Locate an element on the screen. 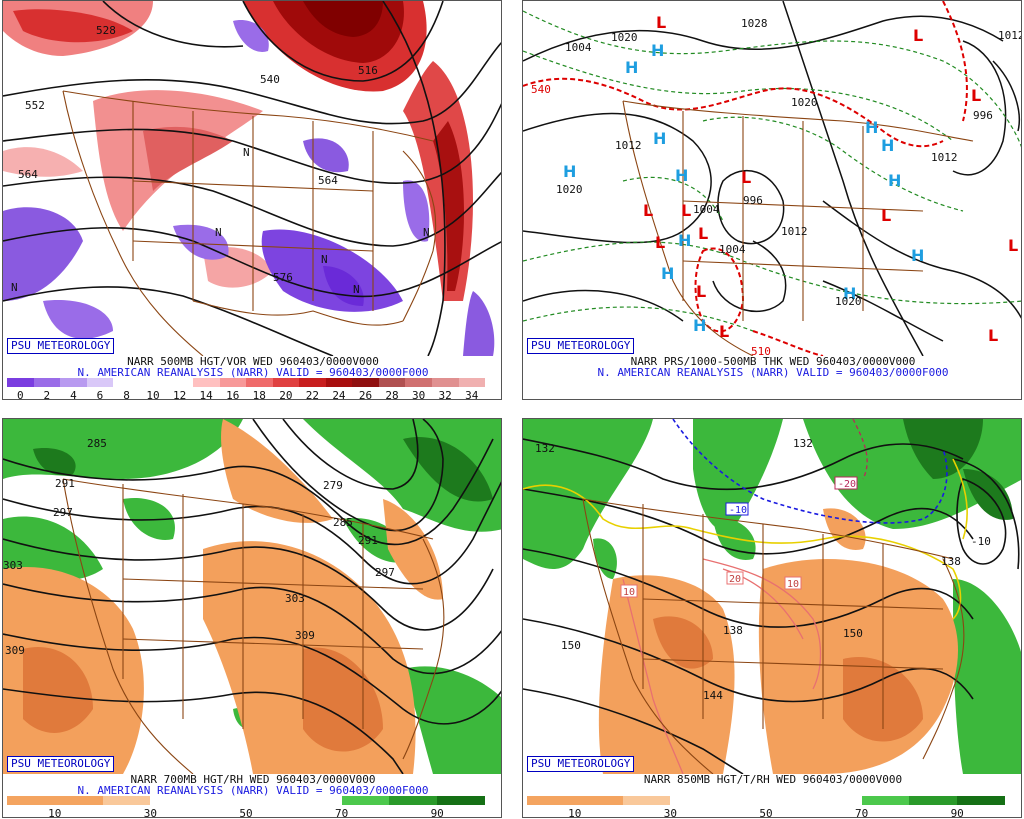 This screenshot has height=819, width=1024. isotherm-label: 10 is located at coordinates (793, 584).